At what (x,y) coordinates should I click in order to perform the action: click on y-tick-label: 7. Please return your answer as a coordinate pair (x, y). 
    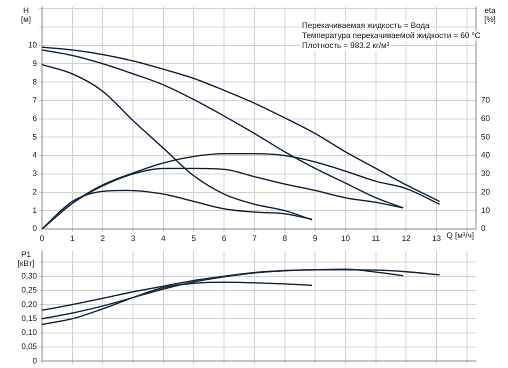
    Looking at the image, I should click on (35, 100).